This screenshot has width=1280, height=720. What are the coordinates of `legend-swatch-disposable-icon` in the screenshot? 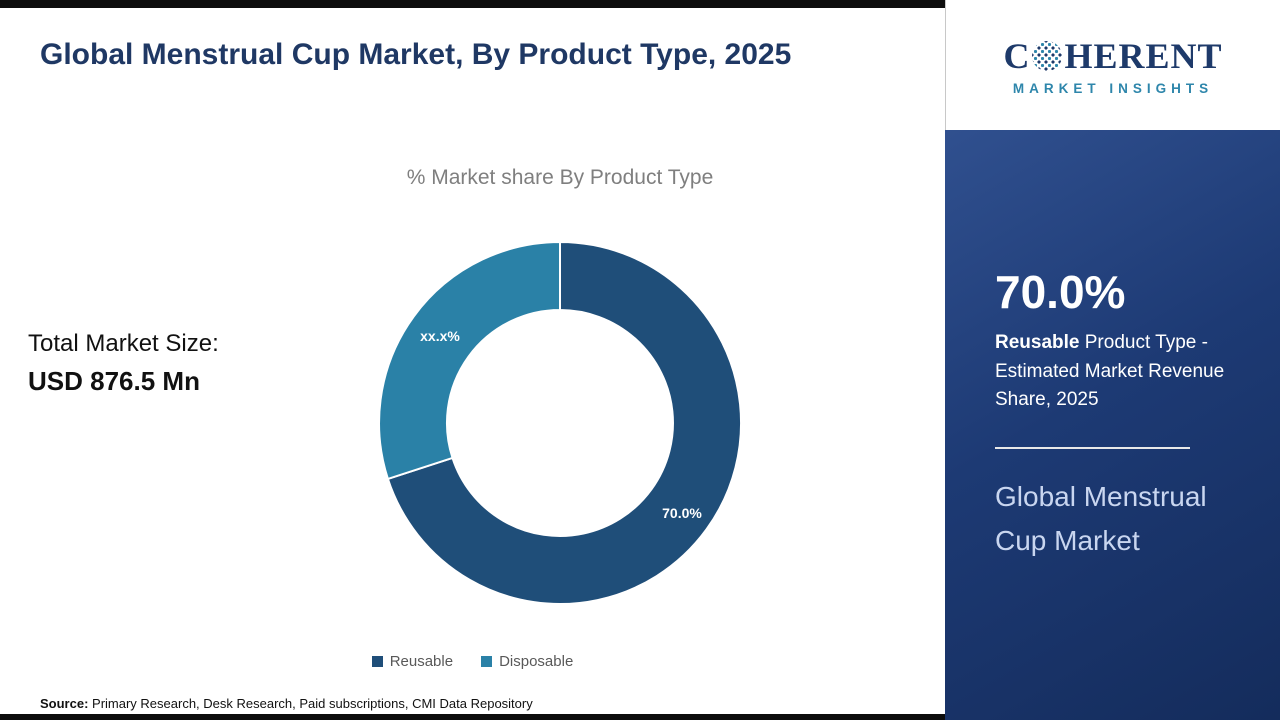 It's located at (487, 661).